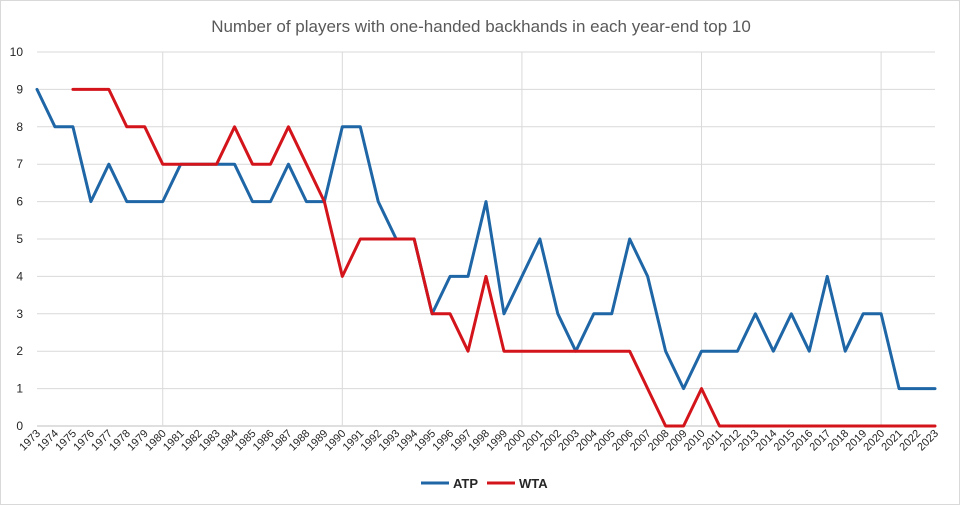 This screenshot has width=960, height=506. What do you see at coordinates (19, 239) in the screenshot?
I see `y-tick-label: 5` at bounding box center [19, 239].